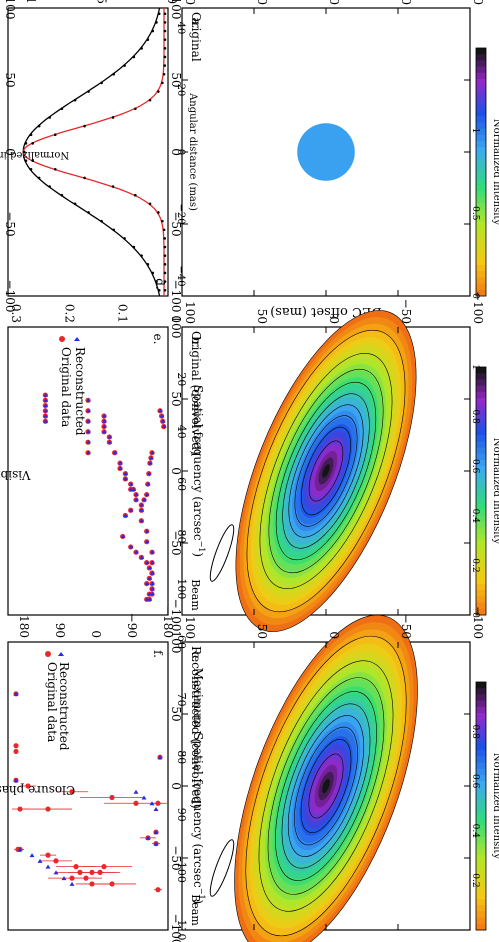  I want to click on colorbar-frame, so click(481, 806).